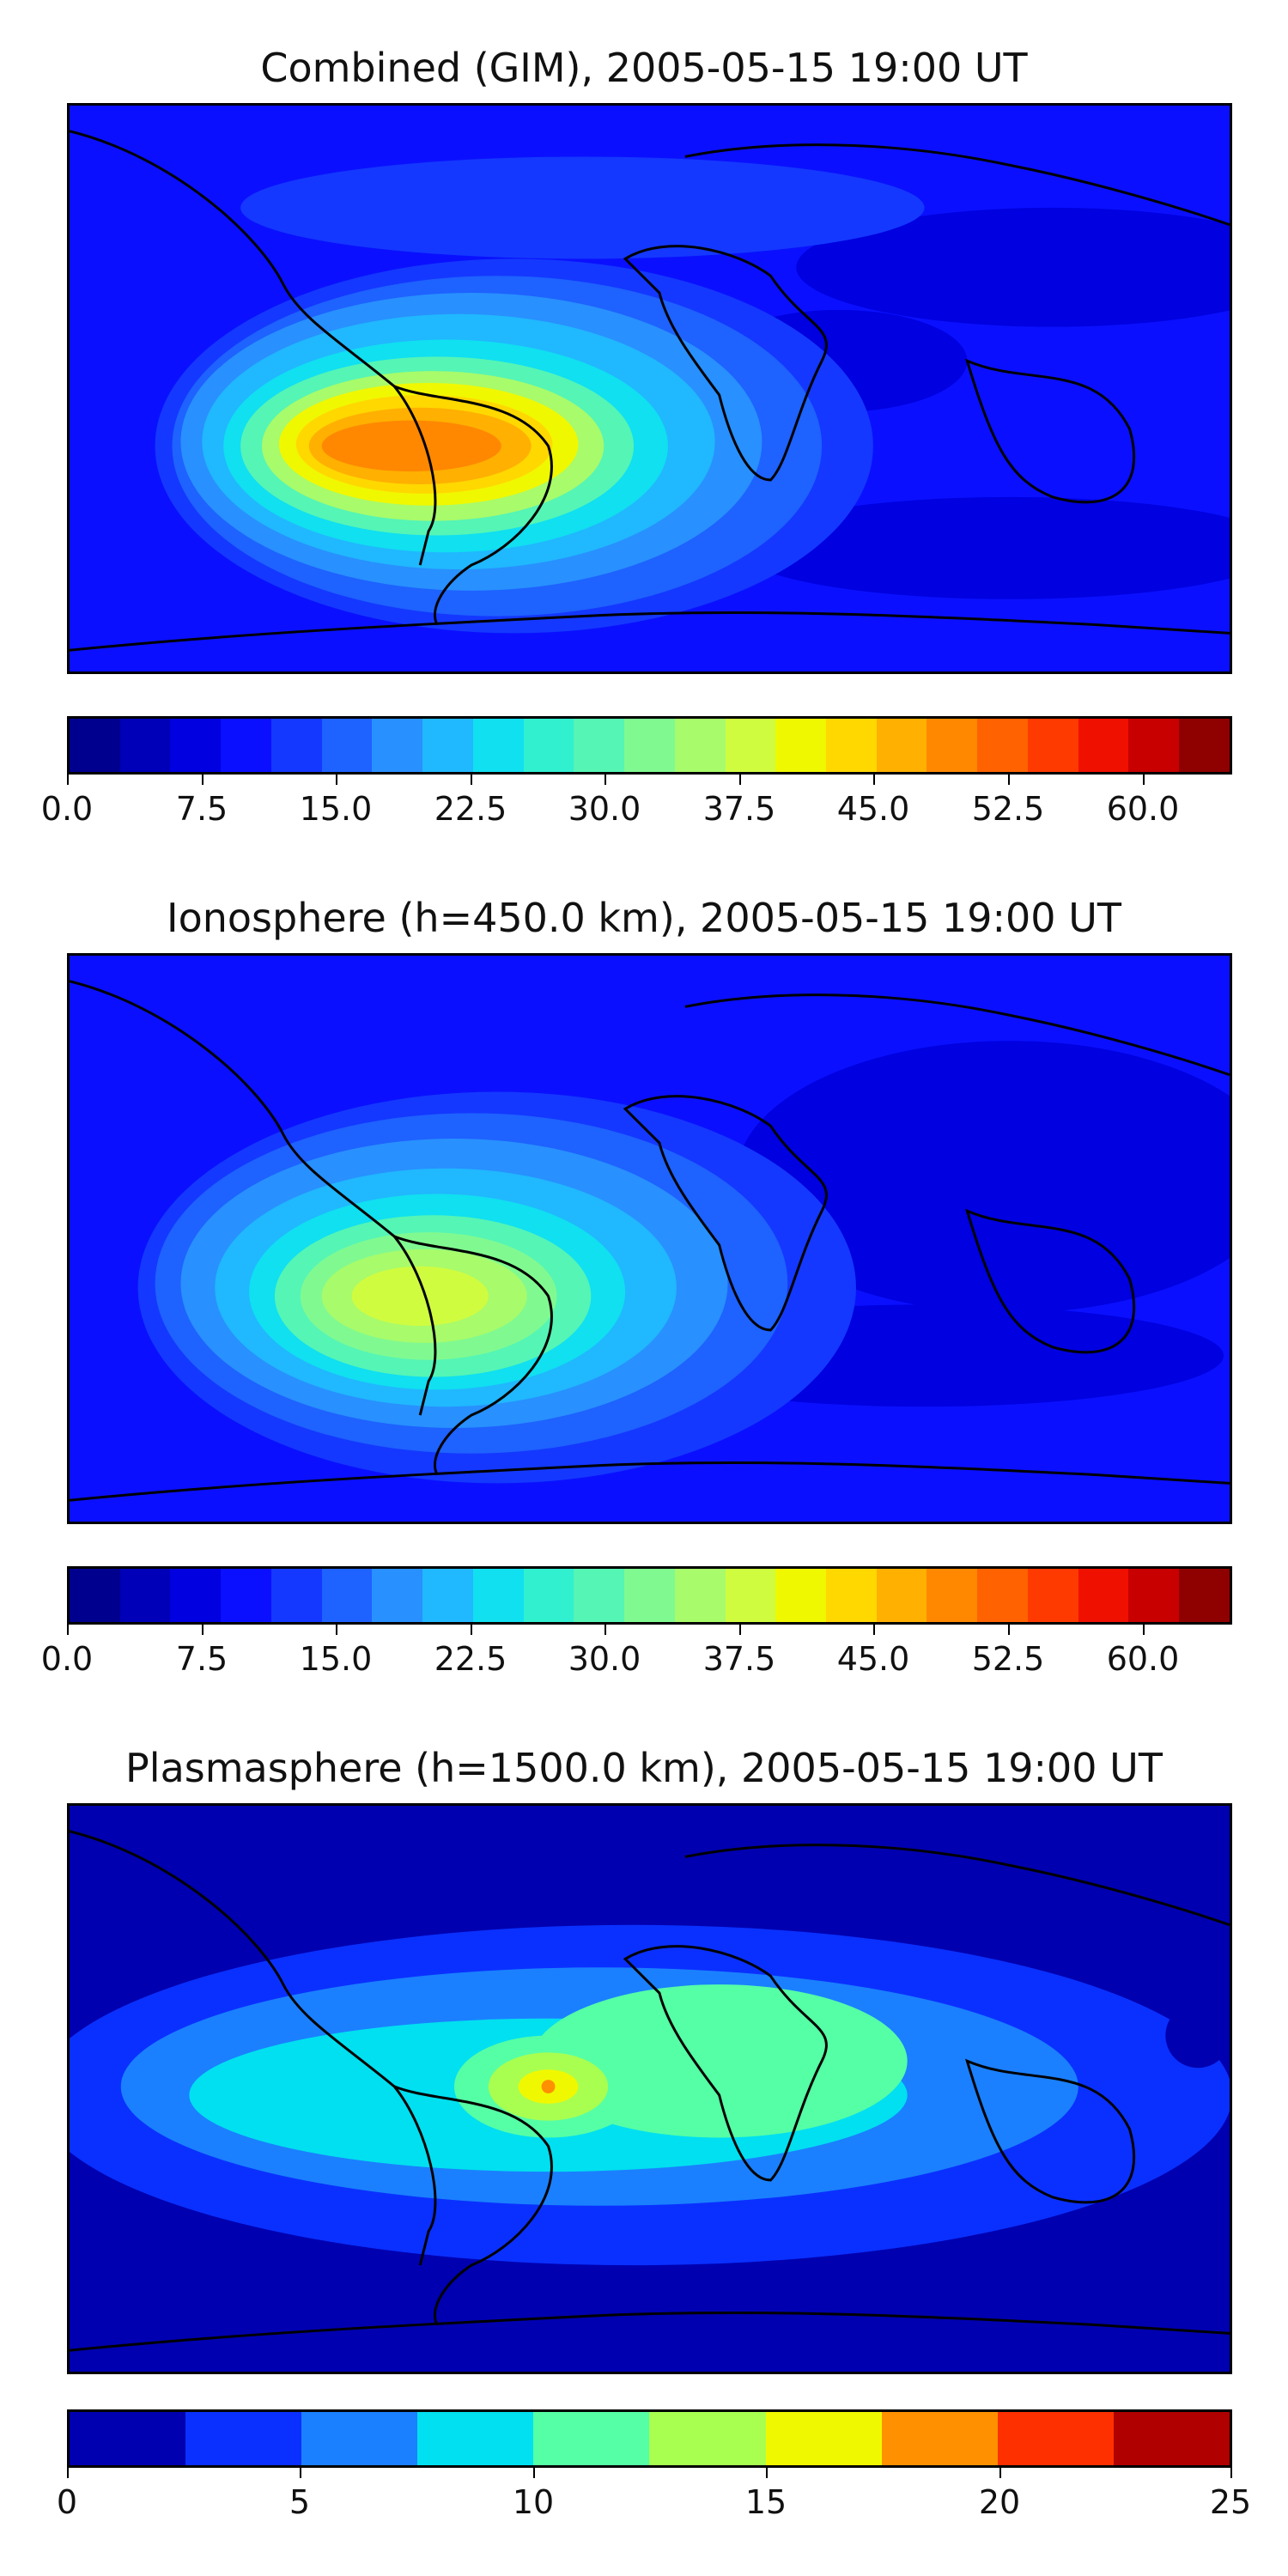 The height and width of the screenshot is (2576, 1288). Describe the element at coordinates (766, 2502) in the screenshot. I see `colorbar-tick-label: 15` at that location.